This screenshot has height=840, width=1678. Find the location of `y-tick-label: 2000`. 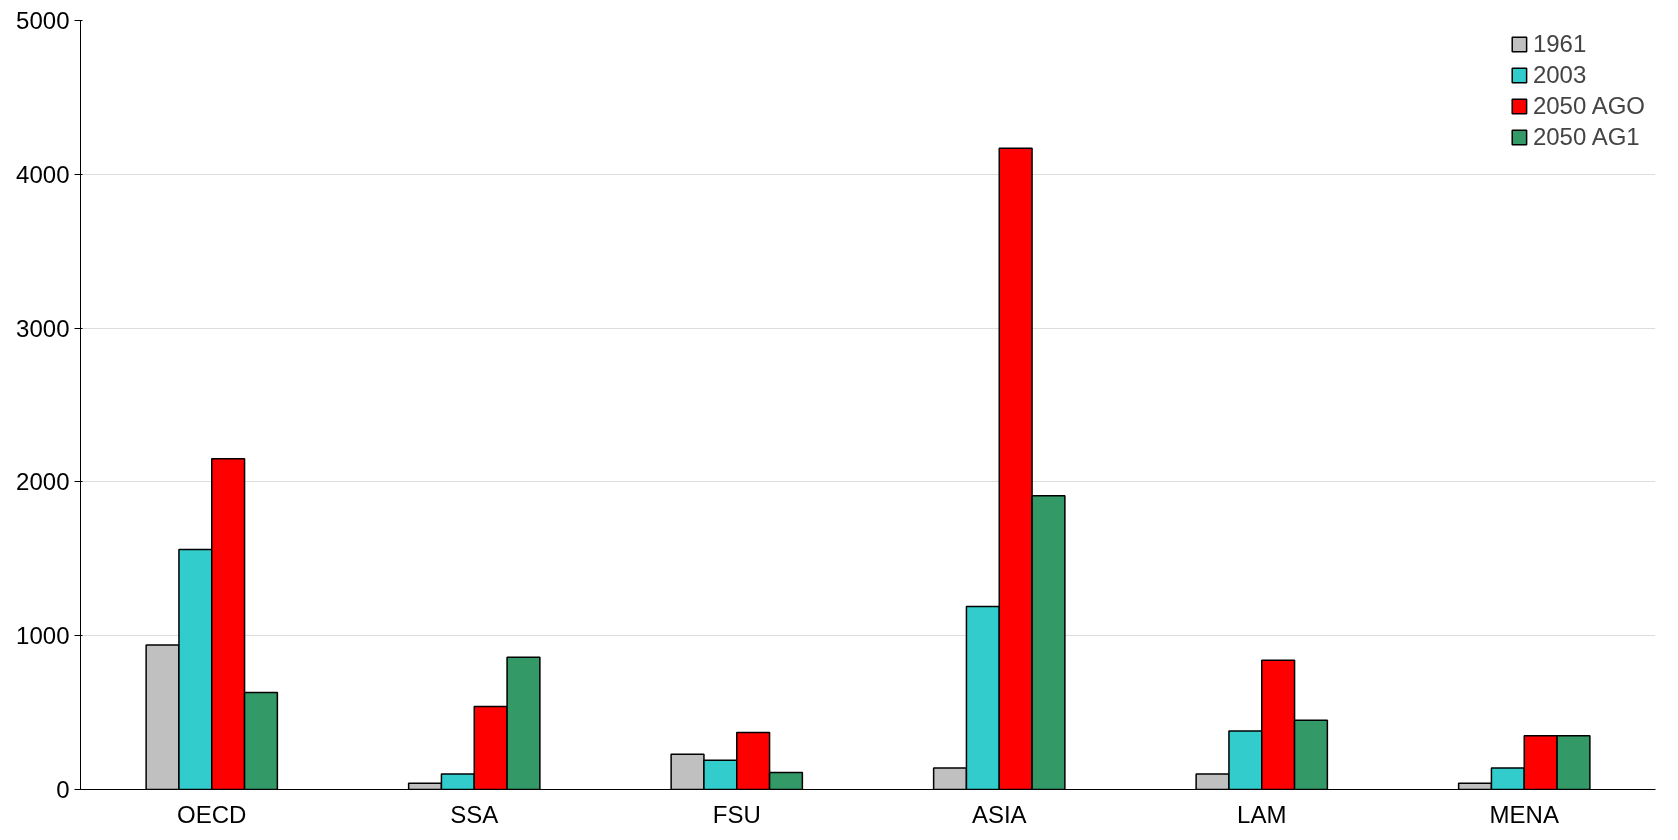

y-tick-label: 2000 is located at coordinates (43, 482).